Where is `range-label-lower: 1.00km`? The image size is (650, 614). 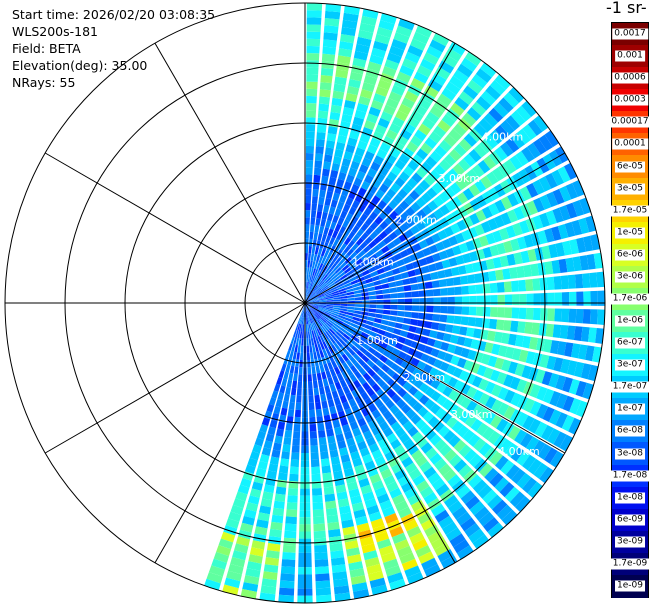 range-label-lower: 1.00km is located at coordinates (377, 340).